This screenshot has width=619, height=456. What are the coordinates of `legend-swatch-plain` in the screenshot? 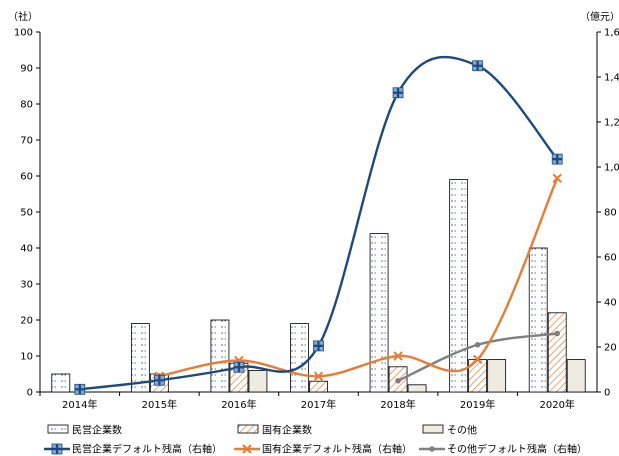 It's located at (433, 429).